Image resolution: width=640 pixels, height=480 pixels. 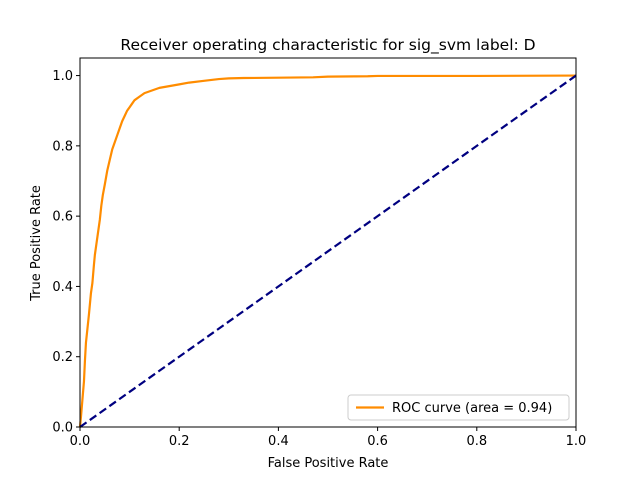 What do you see at coordinates (476, 441) in the screenshot?
I see `x-tick-label: 0.8` at bounding box center [476, 441].